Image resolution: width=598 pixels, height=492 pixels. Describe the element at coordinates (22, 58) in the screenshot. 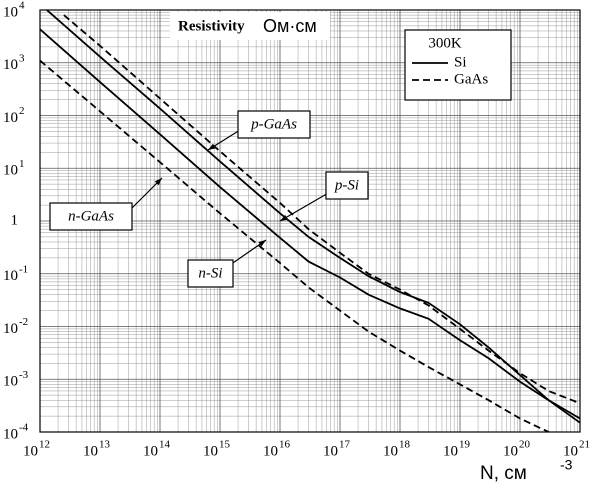

I see `y-tick-power: 3` at that location.